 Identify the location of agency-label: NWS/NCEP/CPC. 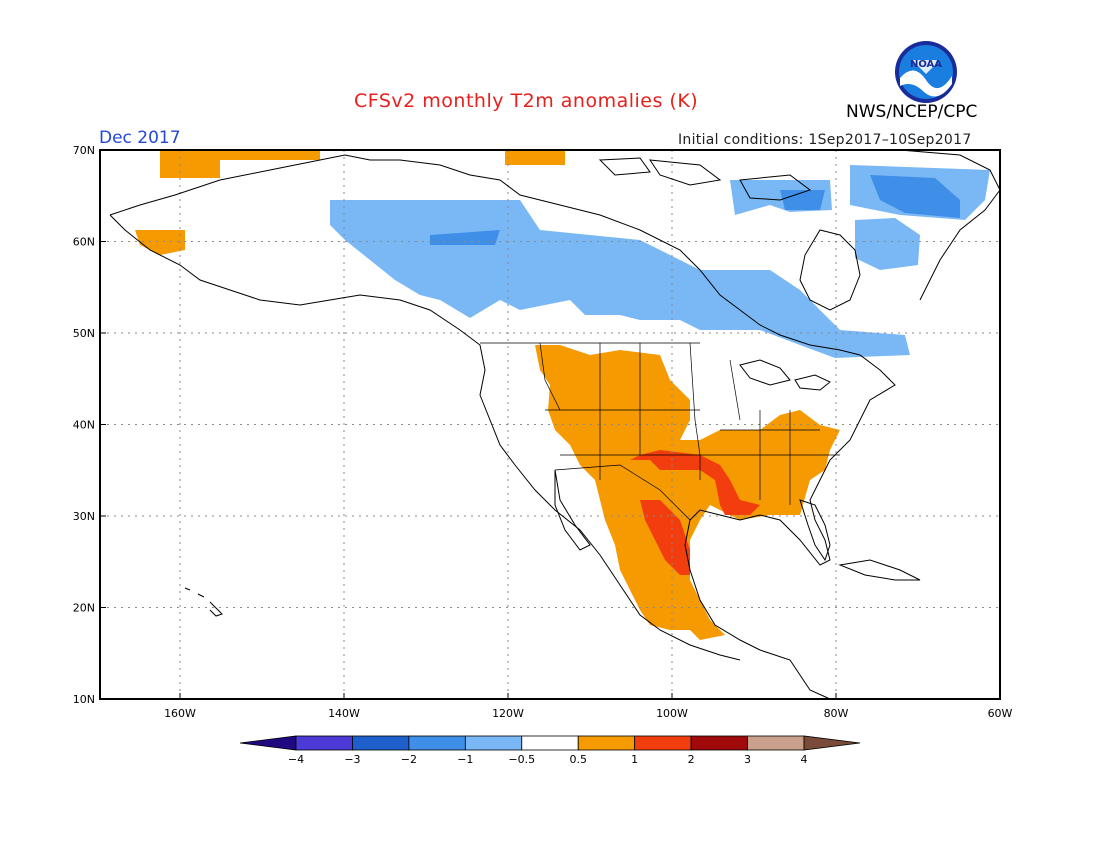
(912, 112).